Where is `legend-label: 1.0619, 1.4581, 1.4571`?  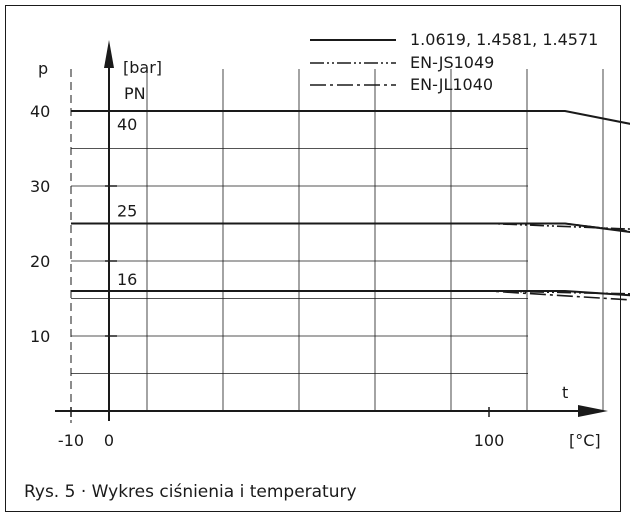
legend-label: 1.0619, 1.4581, 1.4571 is located at coordinates (504, 39).